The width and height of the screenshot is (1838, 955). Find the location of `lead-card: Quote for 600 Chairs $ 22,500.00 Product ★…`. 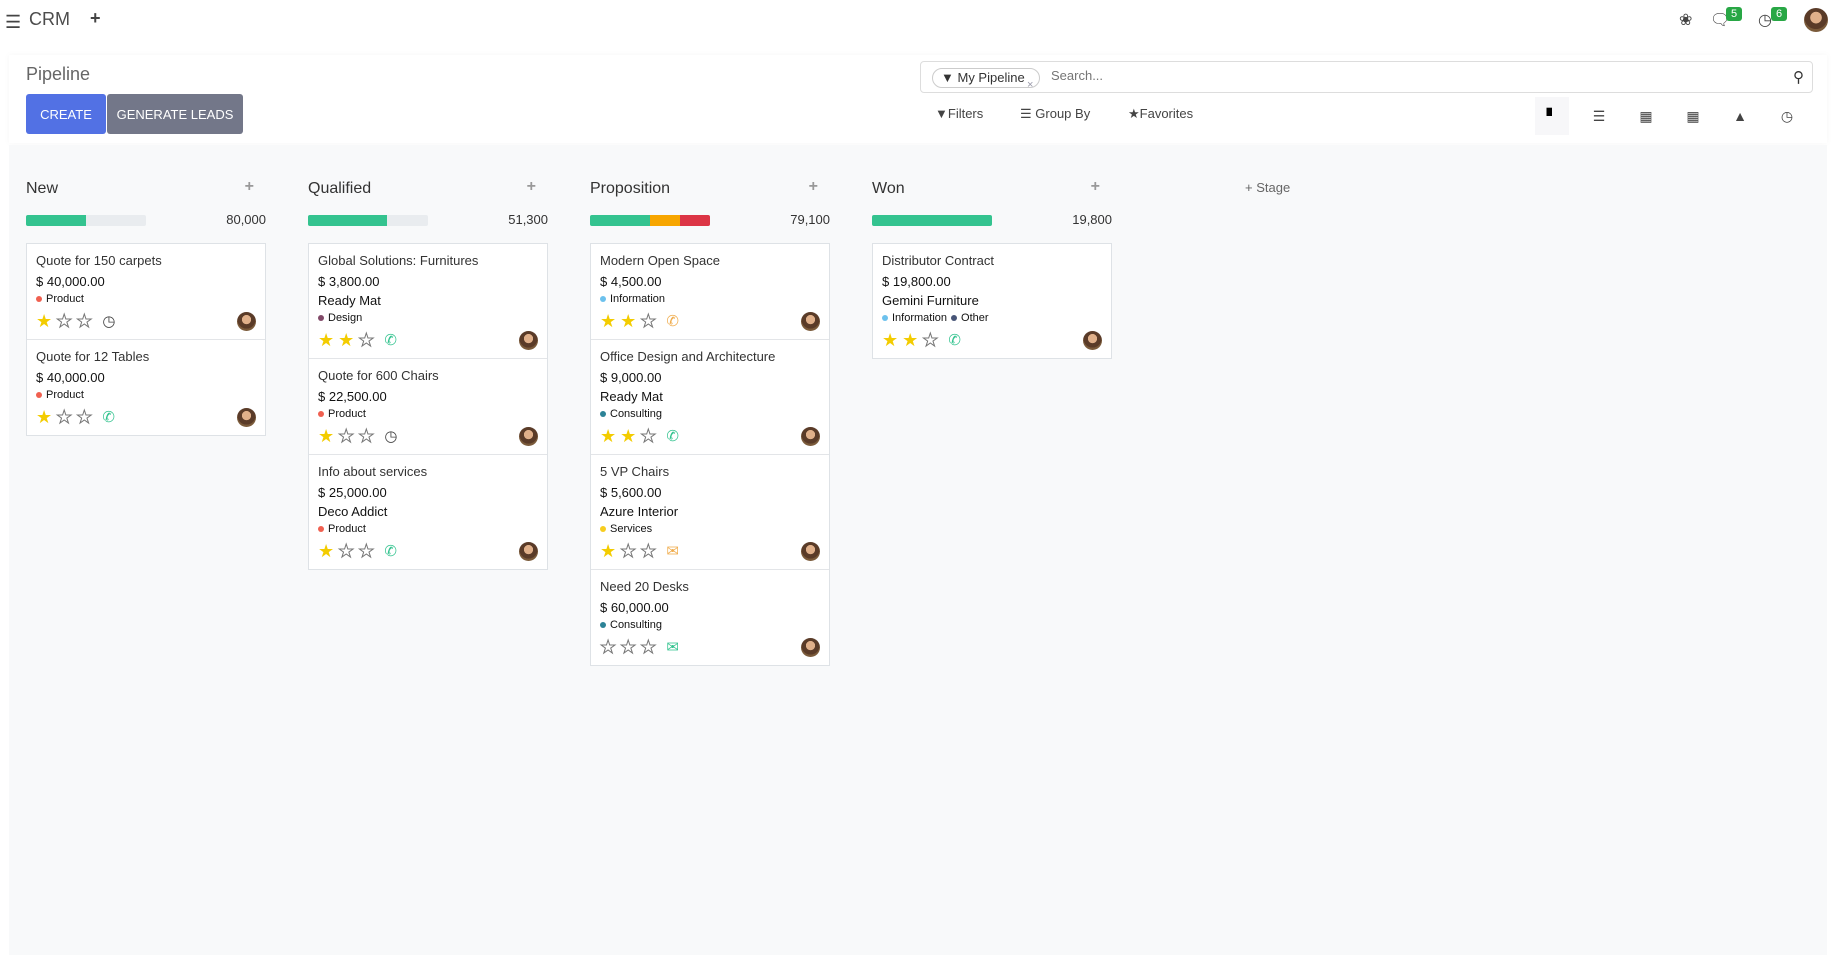

lead-card: Quote for 600 Chairs $ 22,500.00 Product ★… is located at coordinates (428, 407).